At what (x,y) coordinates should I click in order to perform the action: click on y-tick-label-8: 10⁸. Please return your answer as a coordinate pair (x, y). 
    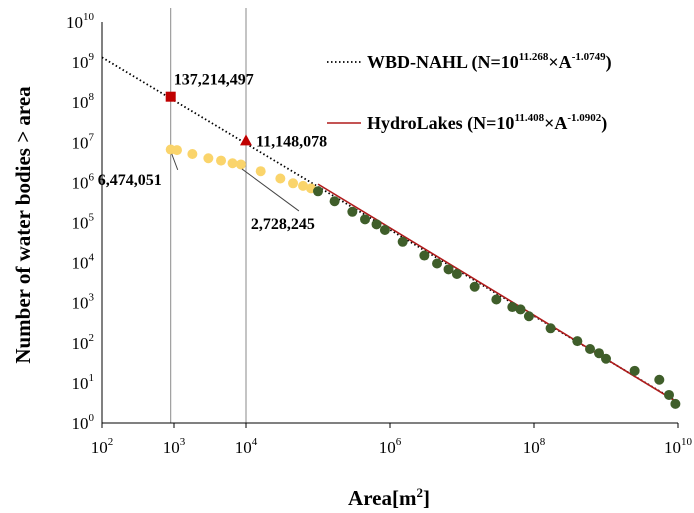
    Looking at the image, I should click on (83, 101).